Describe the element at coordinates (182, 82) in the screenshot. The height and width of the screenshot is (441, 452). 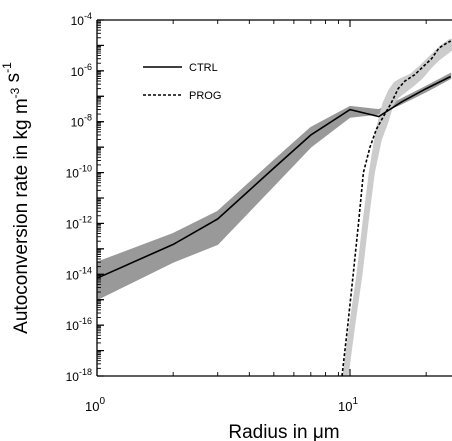
I see `legend: CTRL PROG` at that location.